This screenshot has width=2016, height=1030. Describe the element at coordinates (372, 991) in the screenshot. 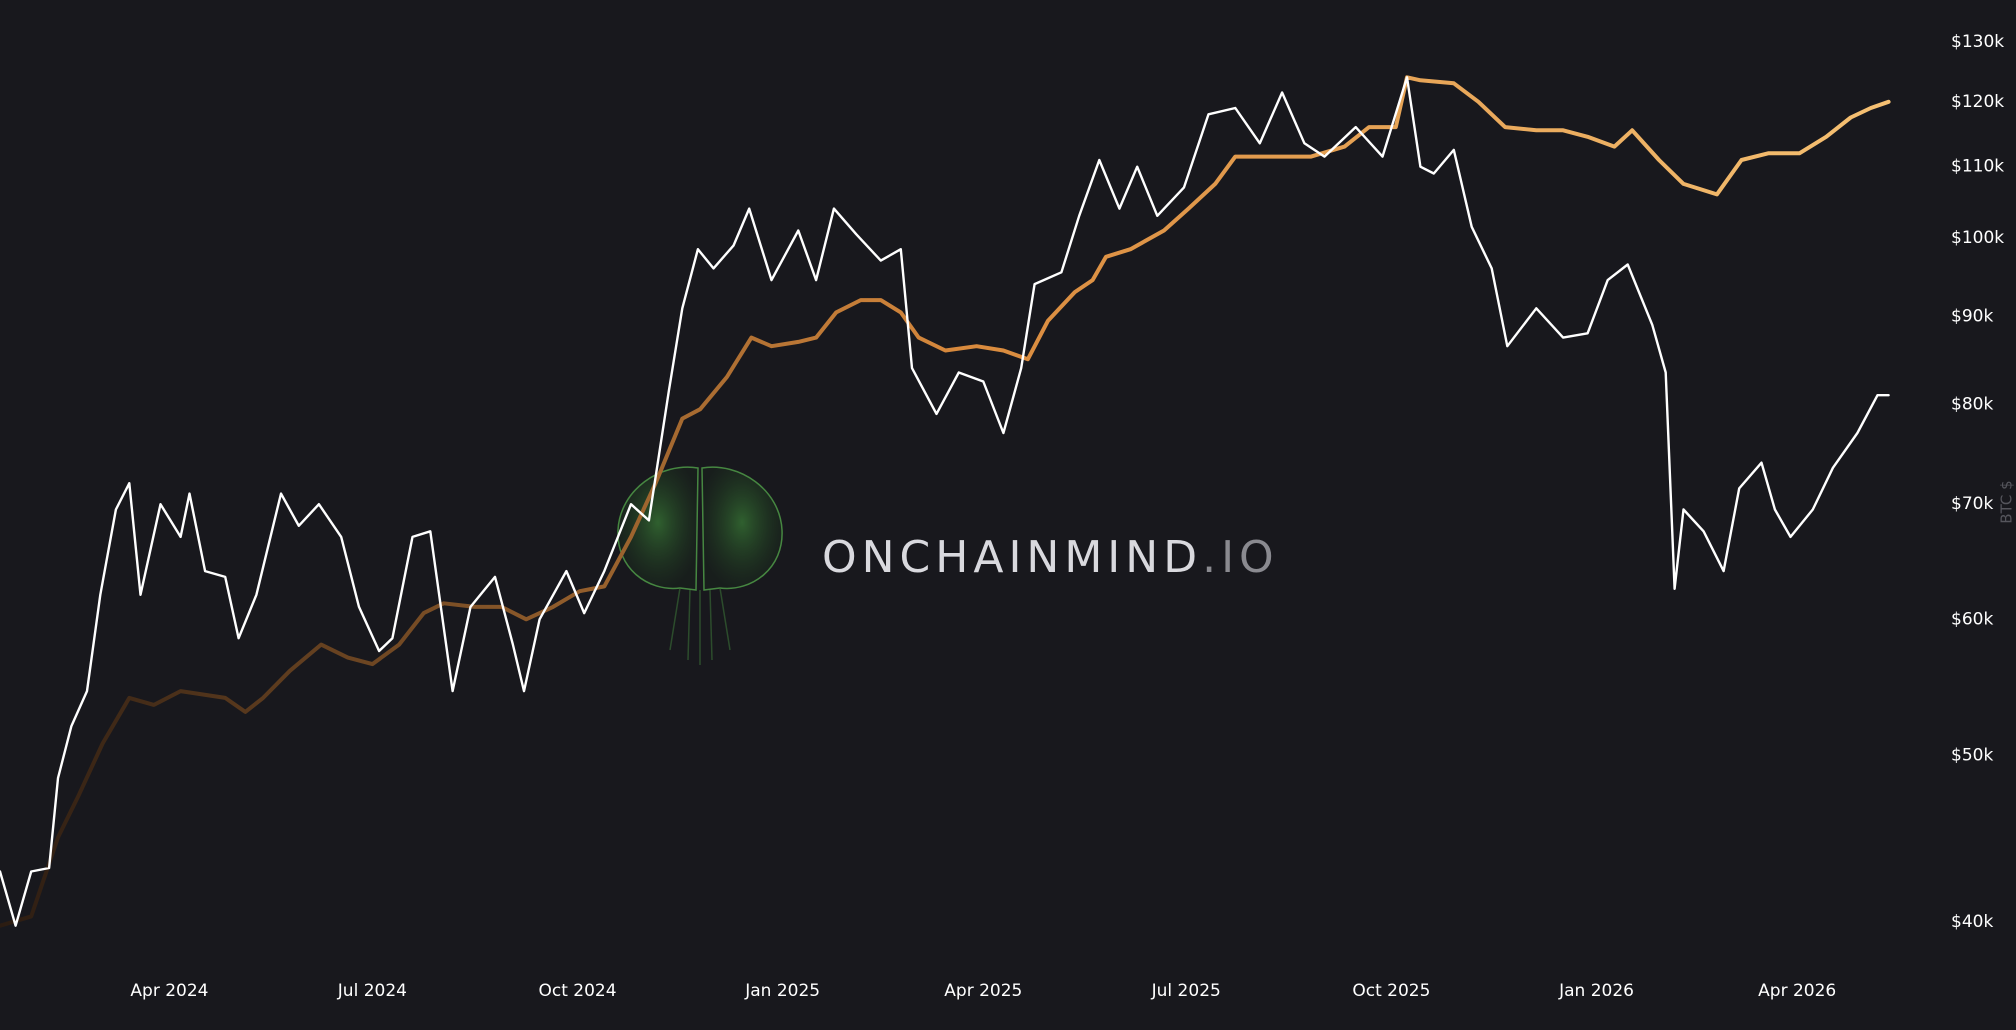

I see `x-tick-label: Jul 2024` at that location.